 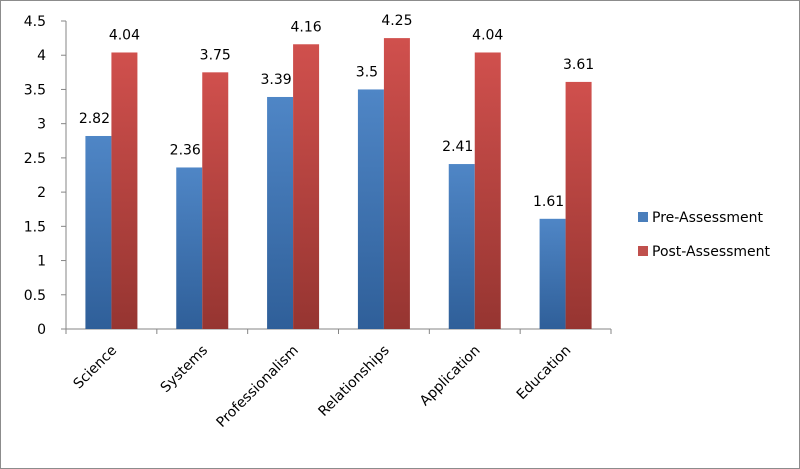 What do you see at coordinates (185, 150) in the screenshot?
I see `data-label: 2.36` at bounding box center [185, 150].